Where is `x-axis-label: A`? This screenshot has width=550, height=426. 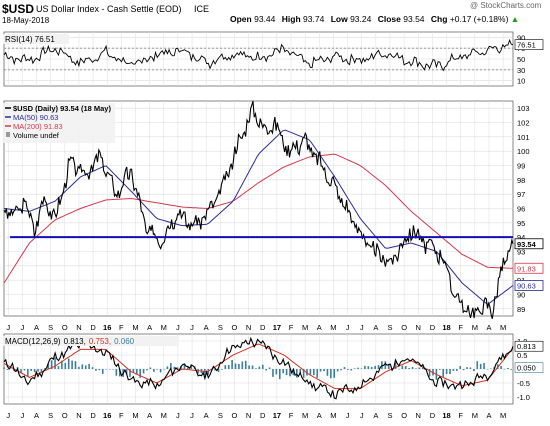 x-axis-label: A is located at coordinates (36, 327).